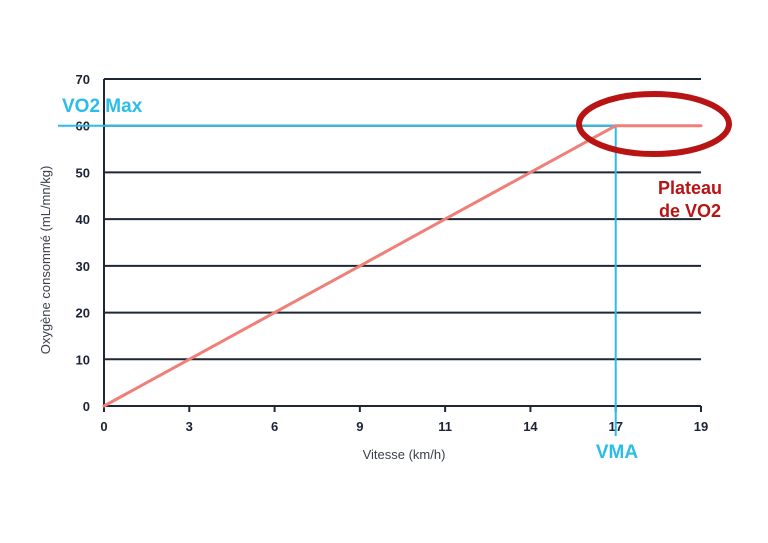 The width and height of the screenshot is (768, 543). What do you see at coordinates (103, 426) in the screenshot?
I see `x-tick-label: 0` at bounding box center [103, 426].